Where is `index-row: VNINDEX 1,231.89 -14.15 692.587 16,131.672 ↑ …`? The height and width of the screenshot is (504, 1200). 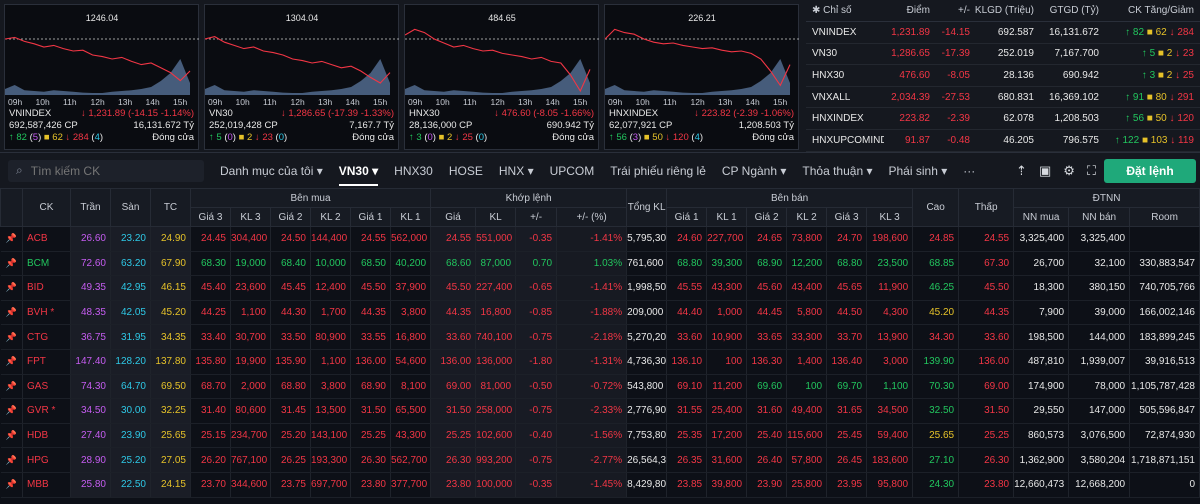
index-row: VNINDEX 1,231.89 -14.15 692.587 16,131.672 ↑ … is located at coordinates (1003, 33).